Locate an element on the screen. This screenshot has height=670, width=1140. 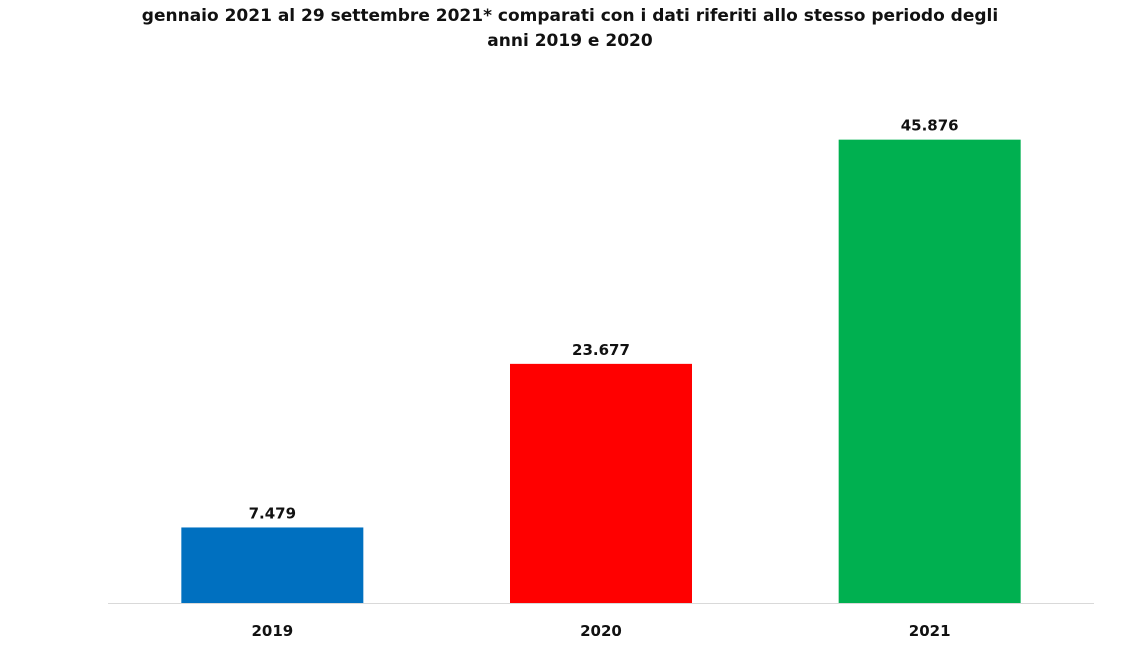
value-label-2019: 7.479 is located at coordinates (272, 513).